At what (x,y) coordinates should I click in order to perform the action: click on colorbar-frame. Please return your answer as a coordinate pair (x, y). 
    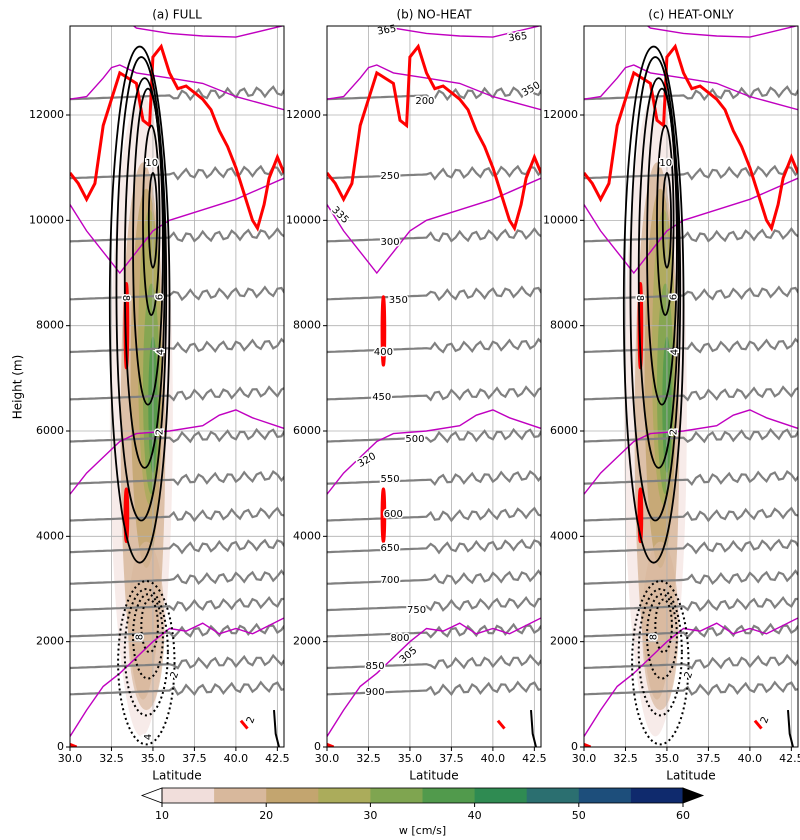
    Looking at the image, I should click on (422, 795).